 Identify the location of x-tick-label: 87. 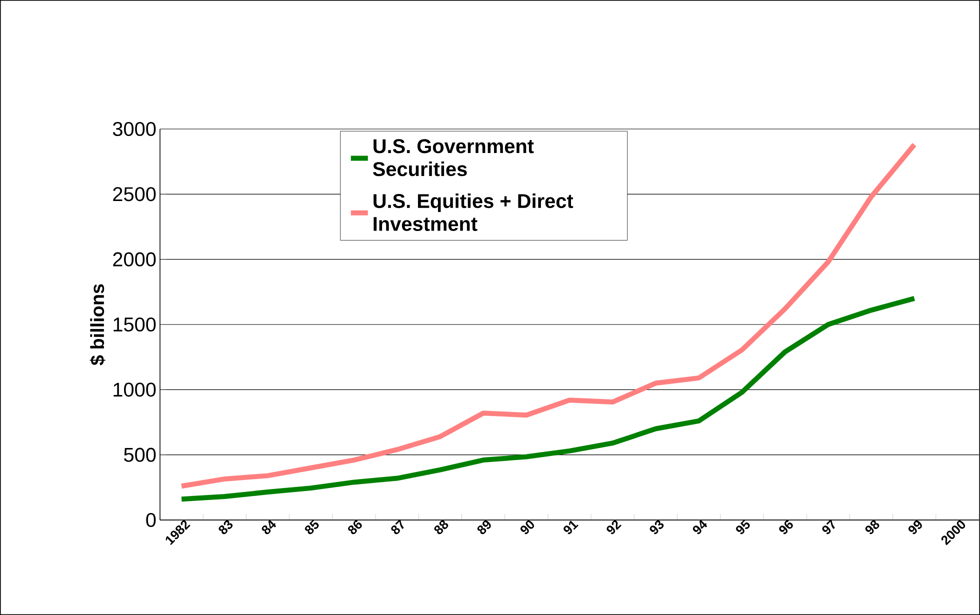
(397, 526).